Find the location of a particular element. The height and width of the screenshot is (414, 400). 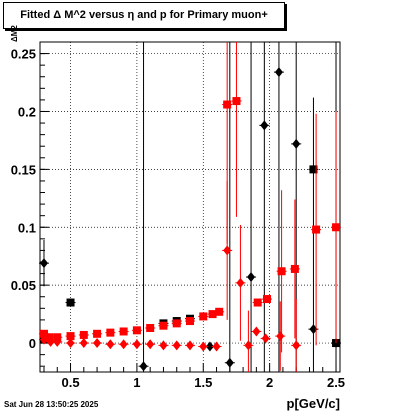

x-tick-label: 0.5 is located at coordinates (70, 382).